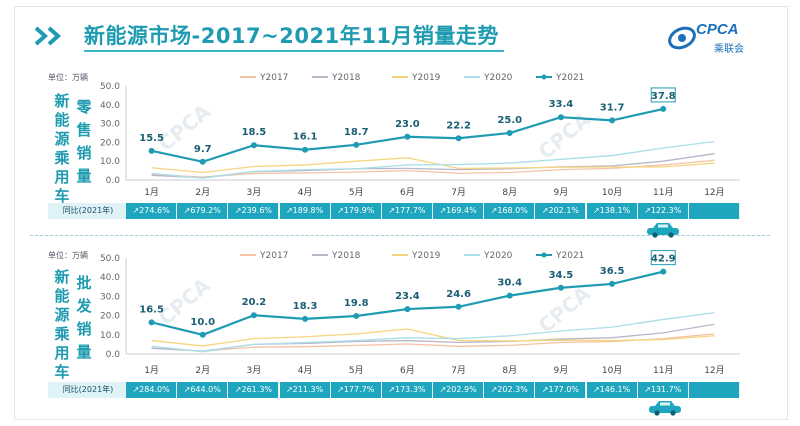 Image resolution: width=800 pixels, height=426 pixels. I want to click on side-char: 源, so click(62, 315).